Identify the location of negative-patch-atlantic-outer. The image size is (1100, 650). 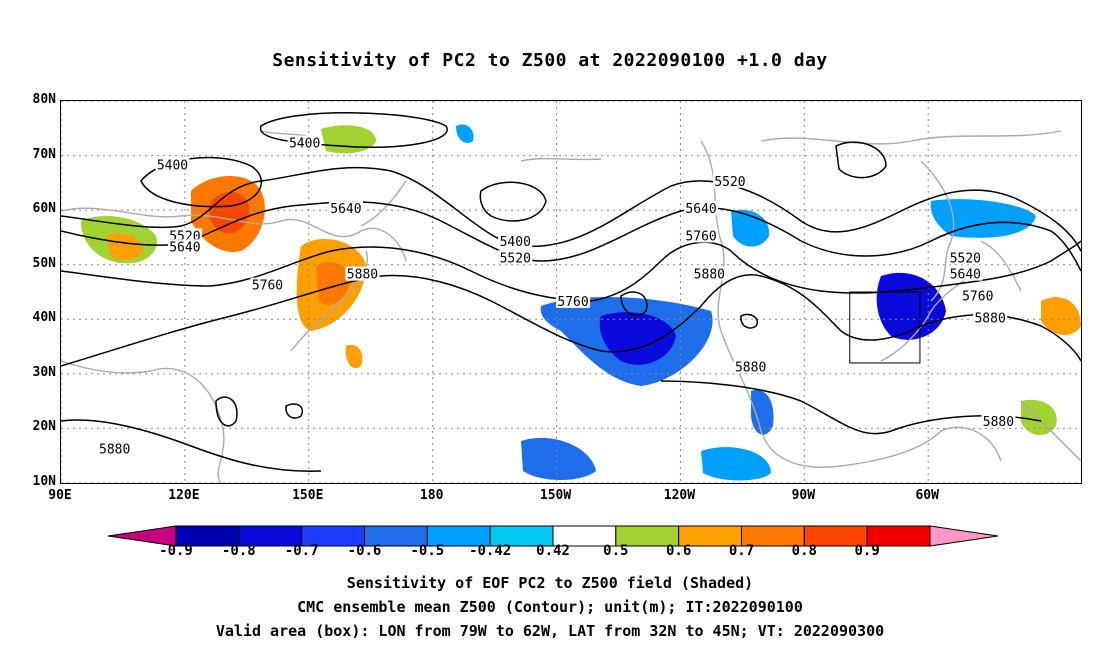
(983, 218).